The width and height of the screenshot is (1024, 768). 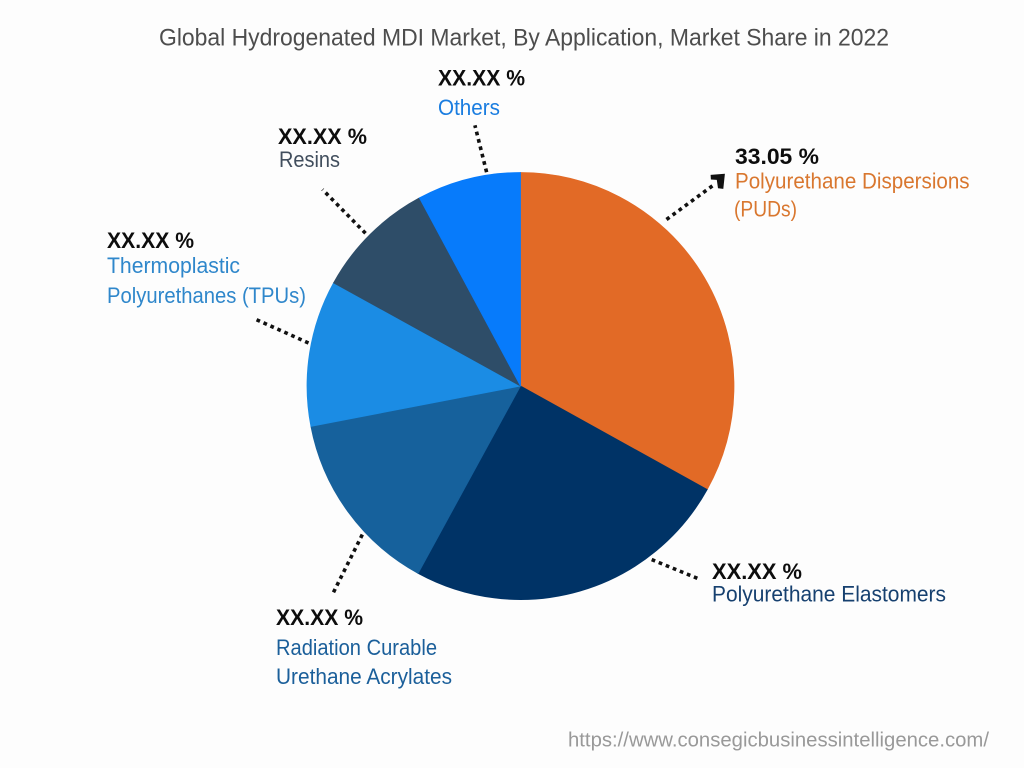 What do you see at coordinates (765, 209) in the screenshot?
I see `svg-text: (PUDs)` at bounding box center [765, 209].